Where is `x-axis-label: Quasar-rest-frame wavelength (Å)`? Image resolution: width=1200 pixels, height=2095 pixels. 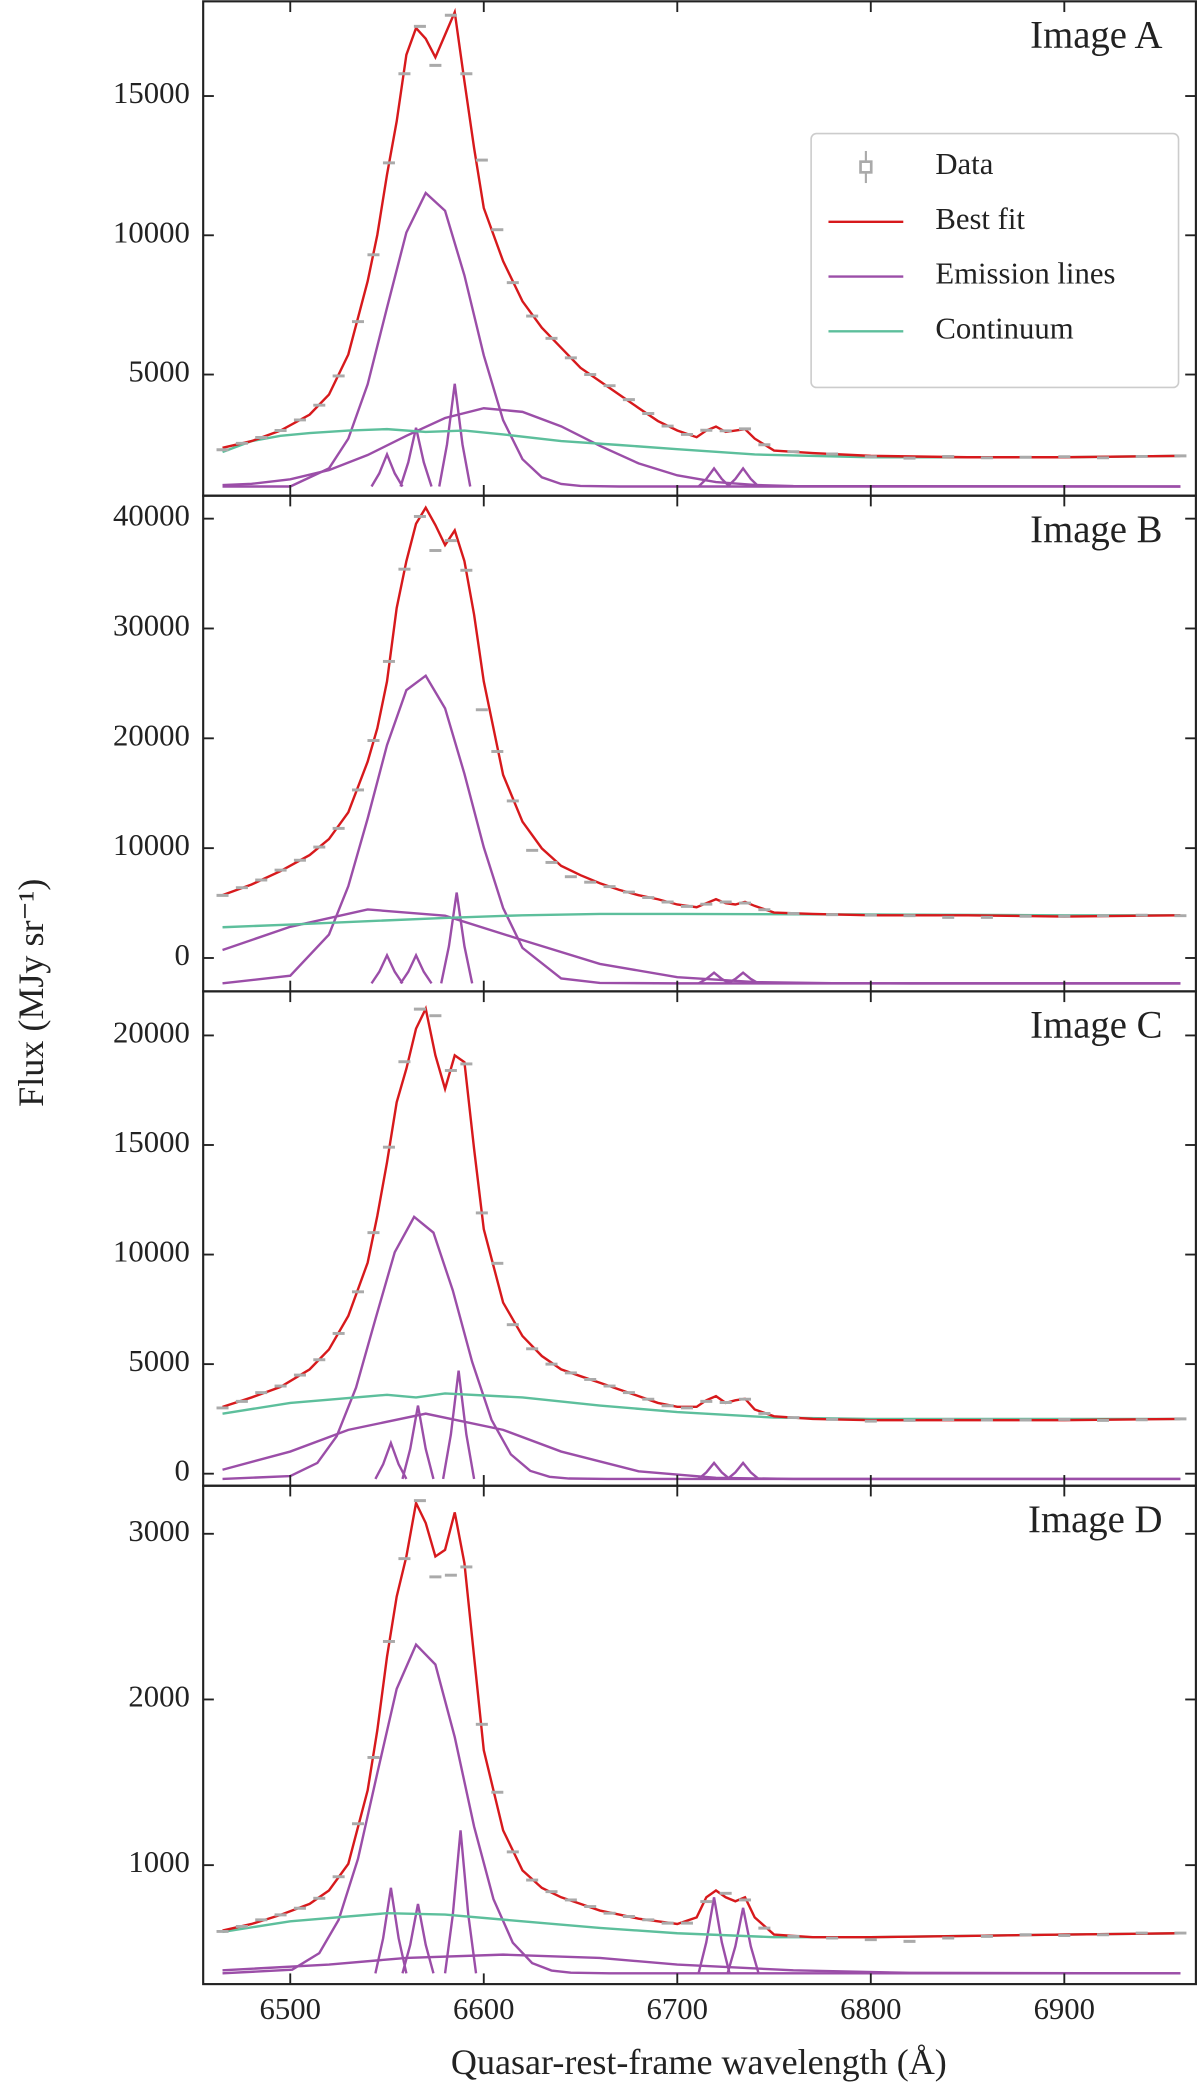
x-axis-label: Quasar-rest-frame wavelength (Å) is located at coordinates (699, 2062).